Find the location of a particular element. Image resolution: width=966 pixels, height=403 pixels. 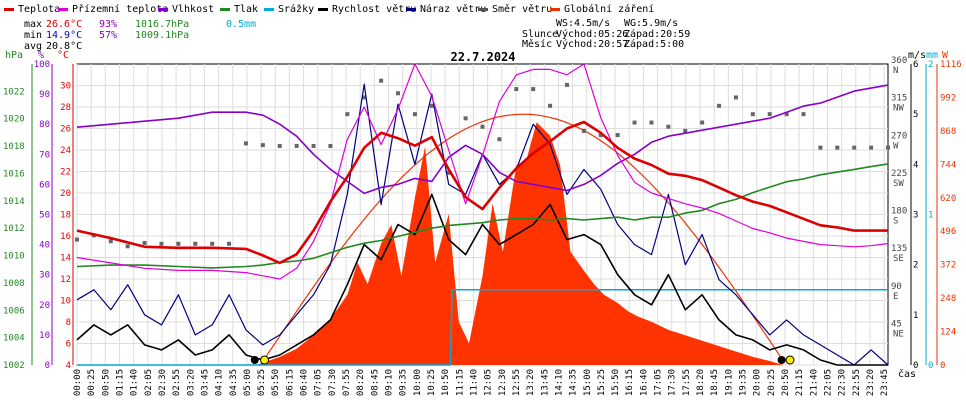

x-tick-label: 03:20 is located at coordinates (191, 382).